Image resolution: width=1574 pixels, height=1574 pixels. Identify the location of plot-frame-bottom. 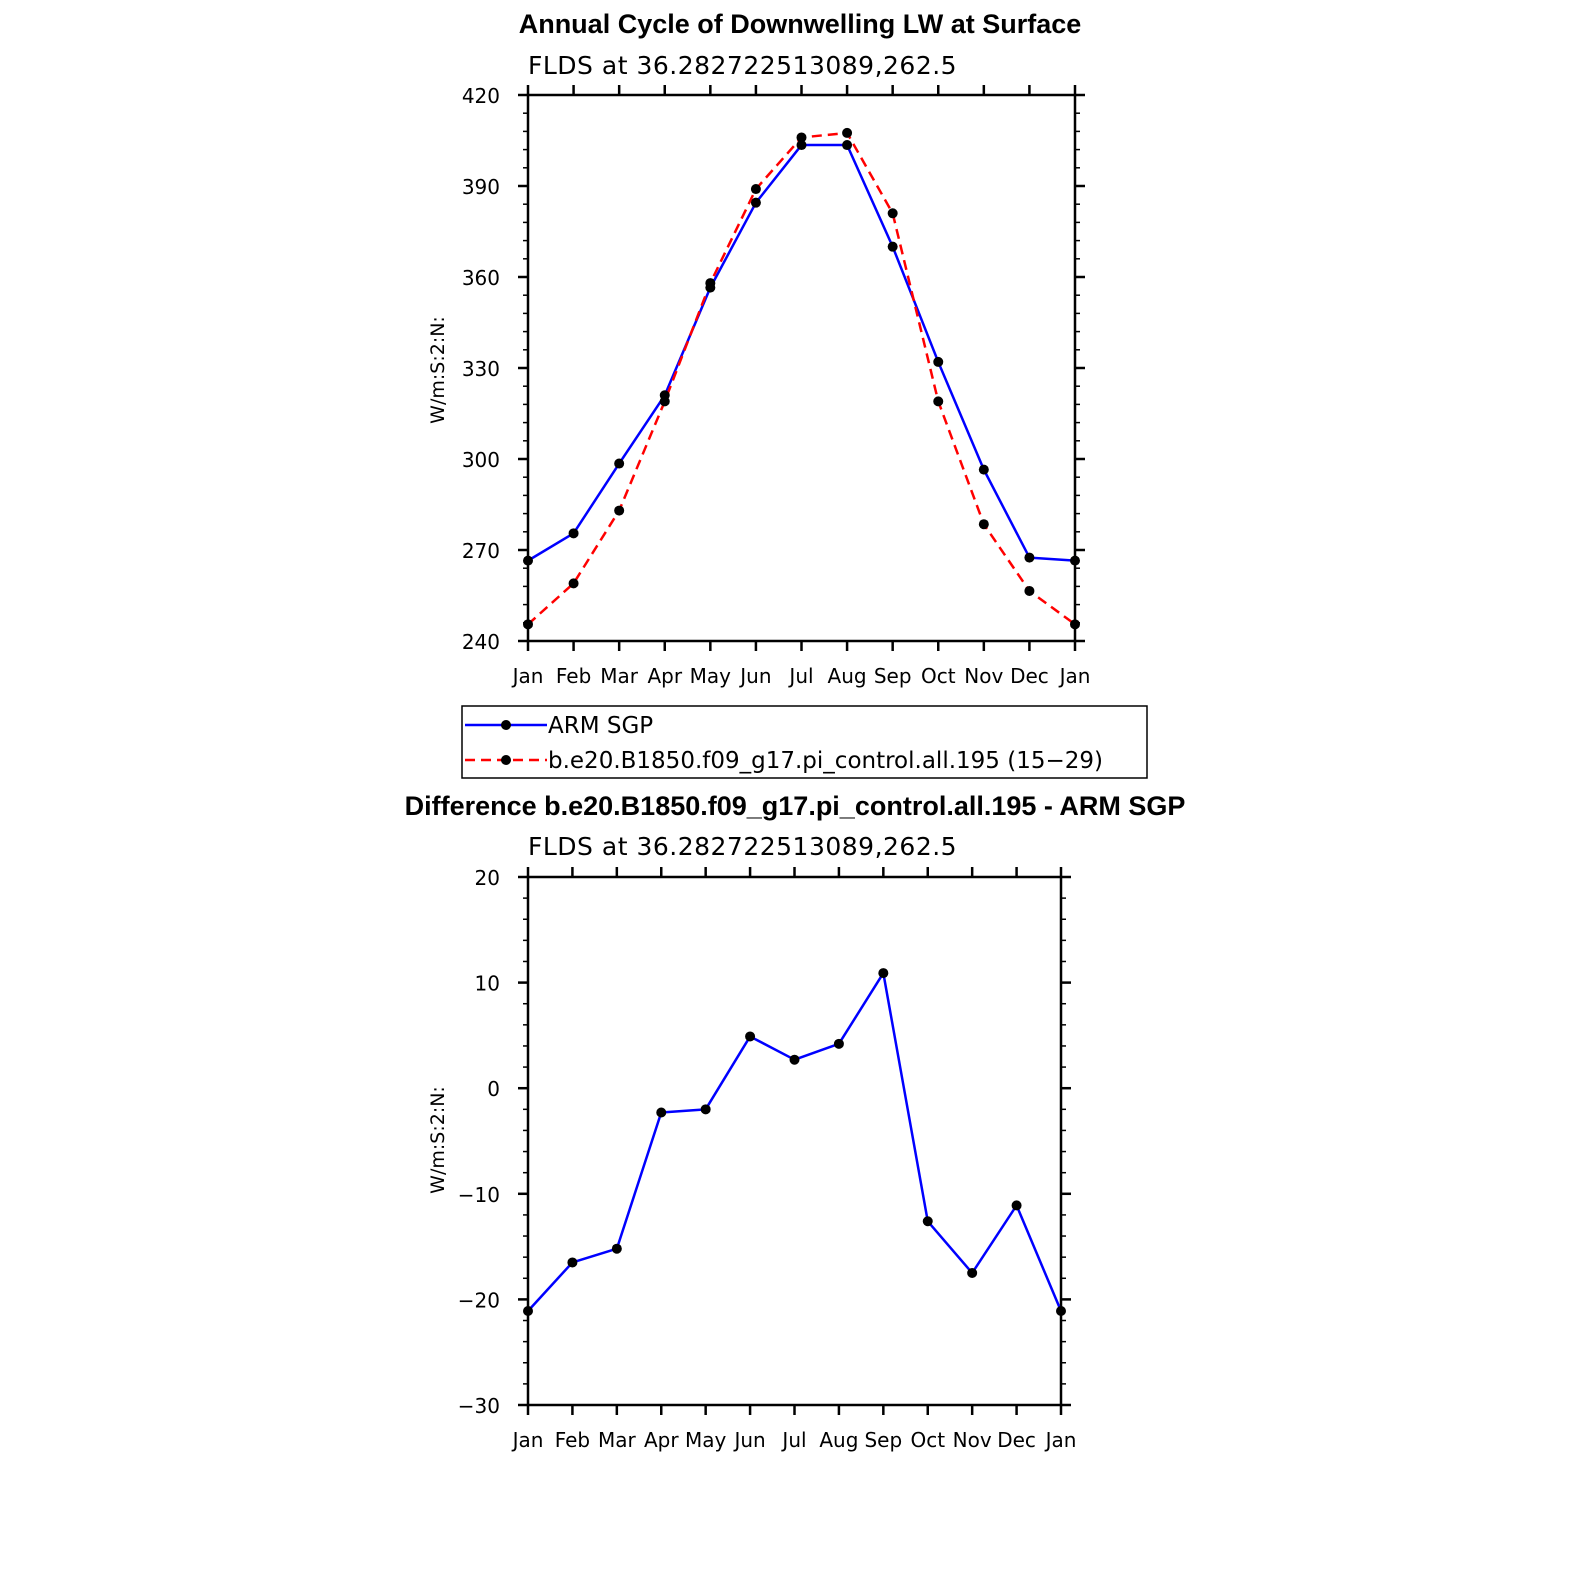
(794, 1141).